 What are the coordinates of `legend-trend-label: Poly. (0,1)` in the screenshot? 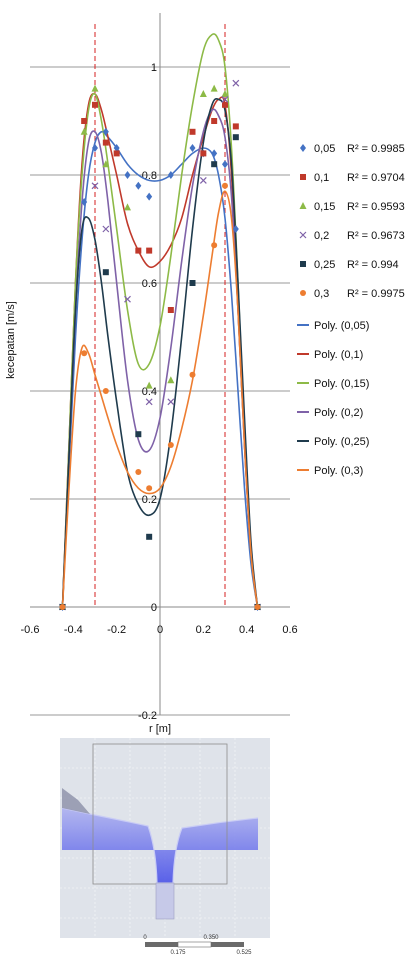 It's located at (338, 355).